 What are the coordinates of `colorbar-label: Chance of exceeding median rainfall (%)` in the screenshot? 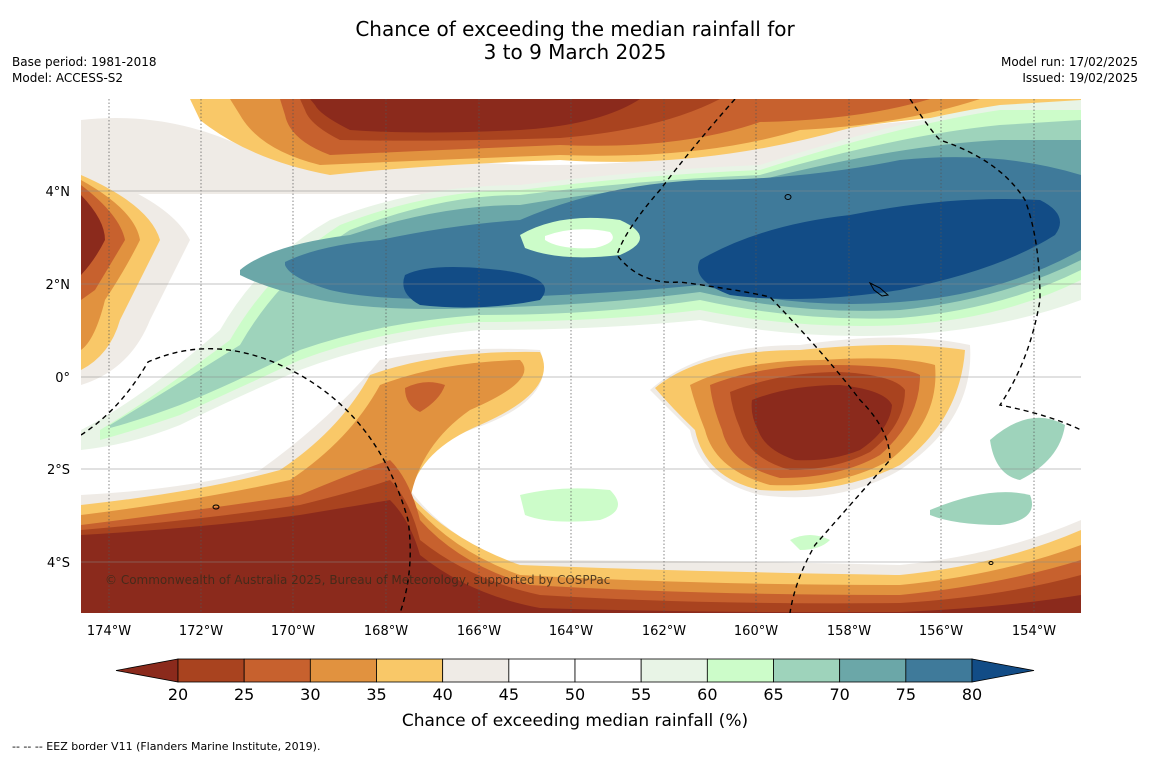 It's located at (575, 721).